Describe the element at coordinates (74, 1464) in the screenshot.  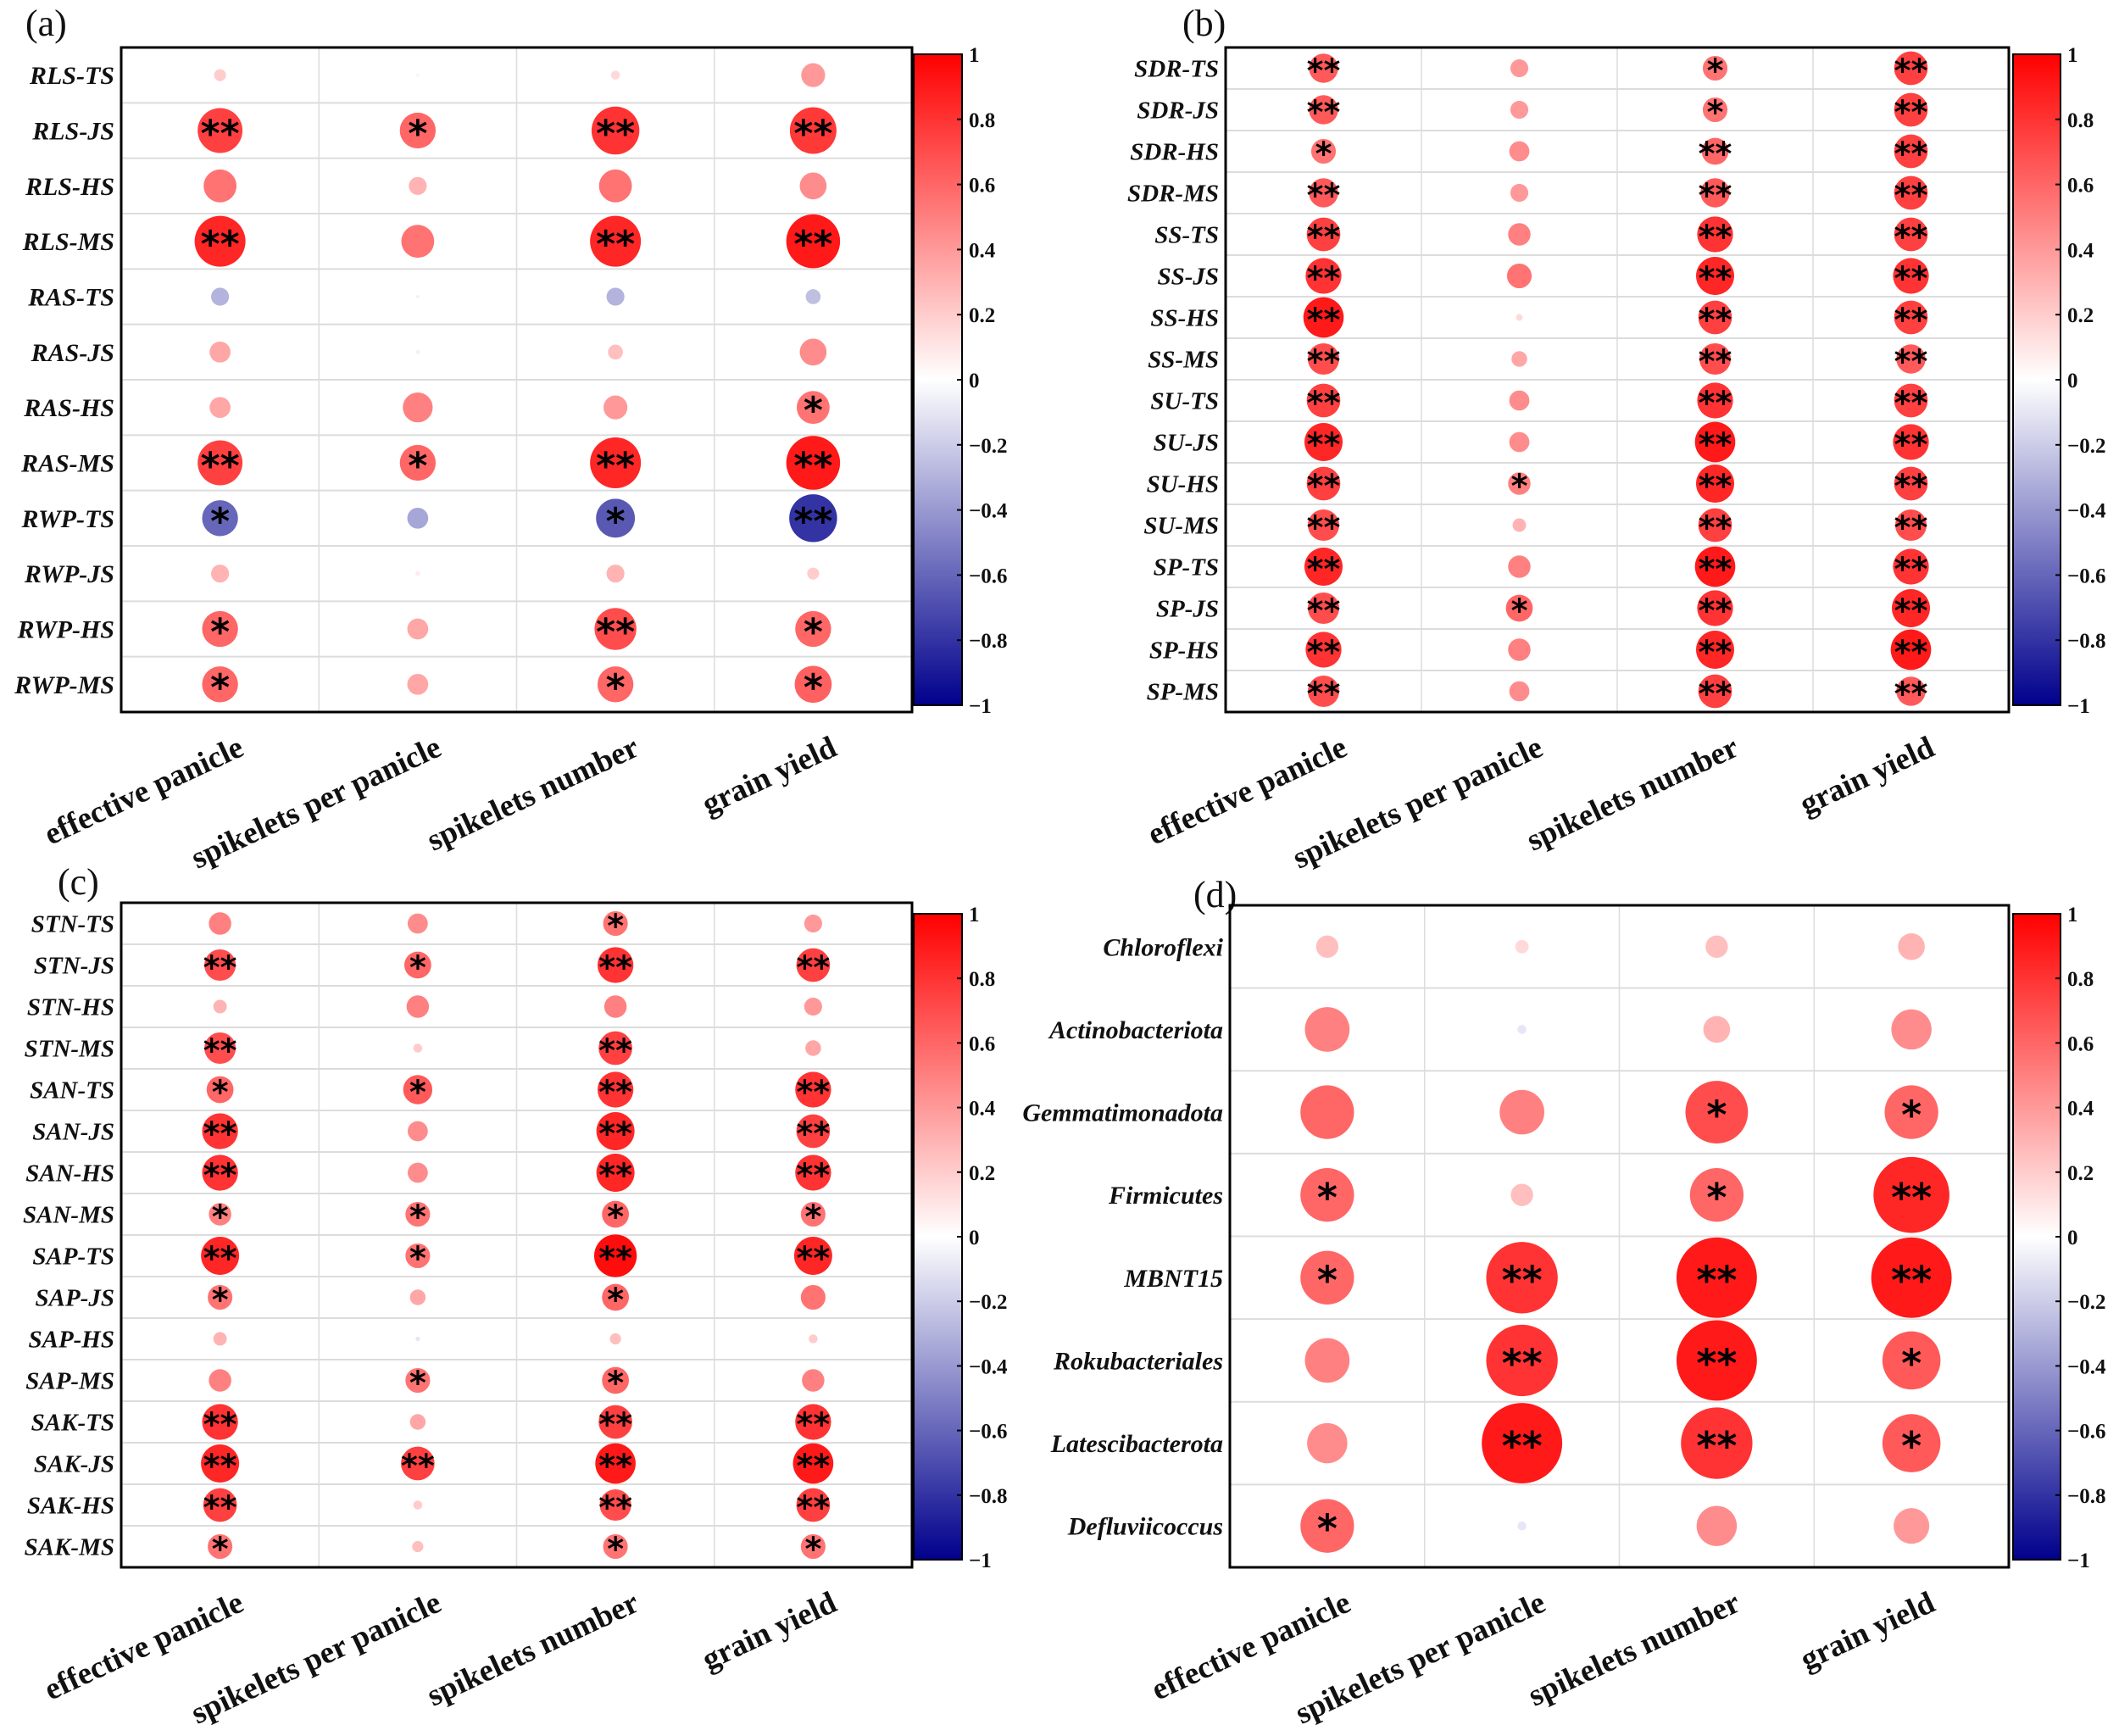
I see `row-label: SAK-JS` at that location.